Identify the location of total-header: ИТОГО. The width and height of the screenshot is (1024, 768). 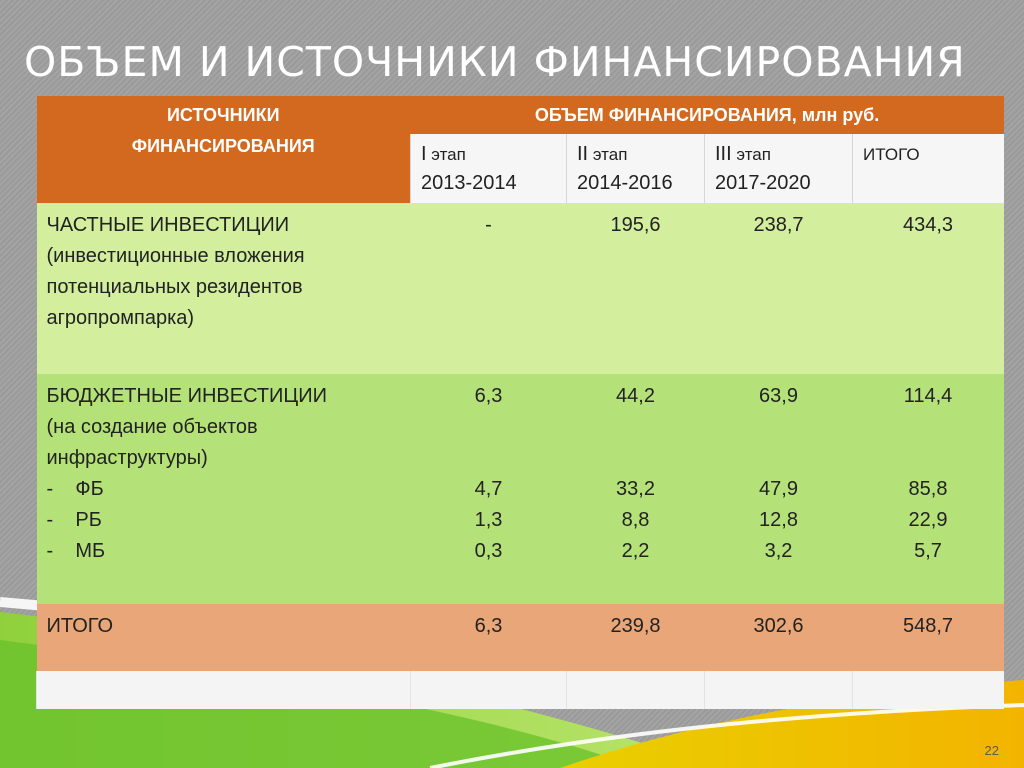
(927, 168).